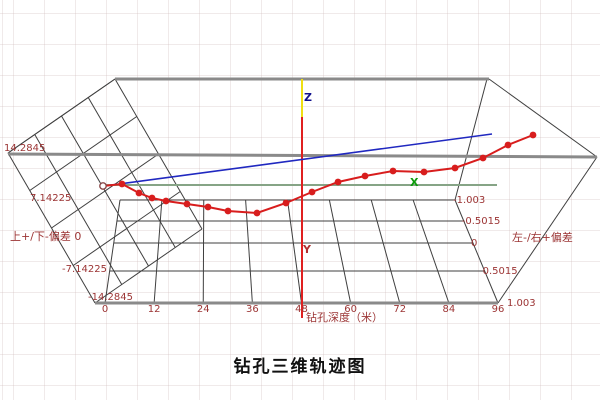 The height and width of the screenshot is (400, 600). What do you see at coordinates (154, 309) in the screenshot?
I see `depth-axis-tick: 12` at bounding box center [154, 309].